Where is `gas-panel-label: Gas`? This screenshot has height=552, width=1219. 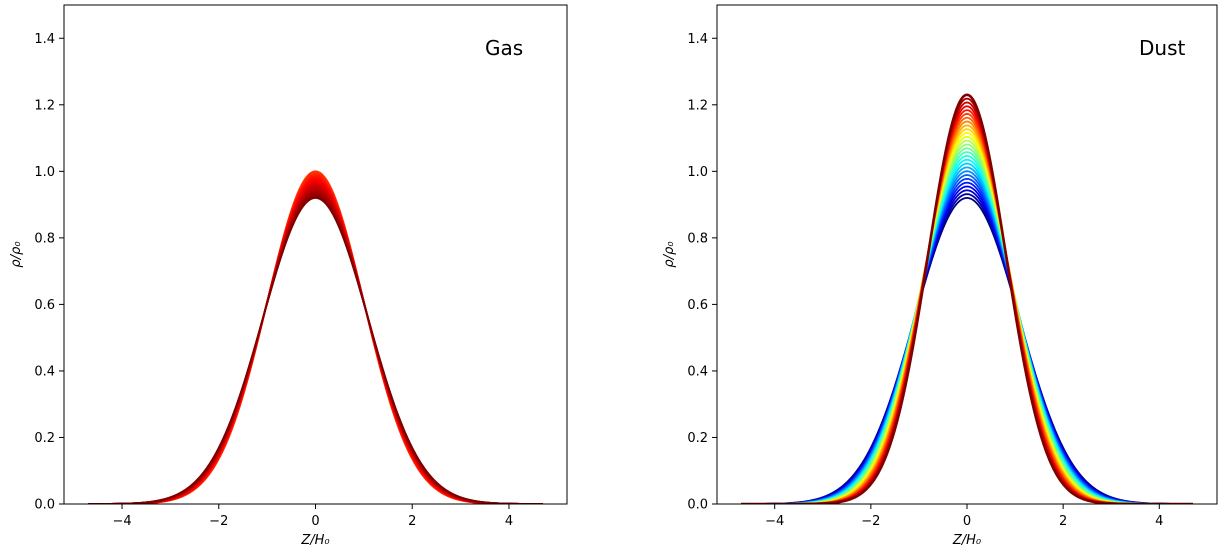 gas-panel-label: Gas is located at coordinates (504, 48).